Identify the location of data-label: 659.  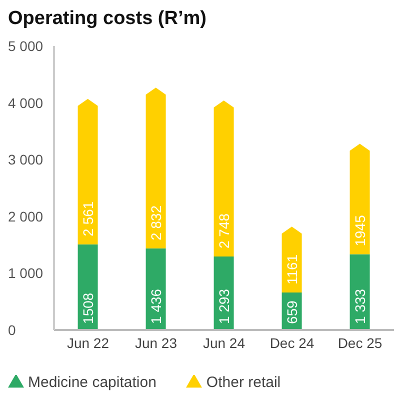
(292, 312).